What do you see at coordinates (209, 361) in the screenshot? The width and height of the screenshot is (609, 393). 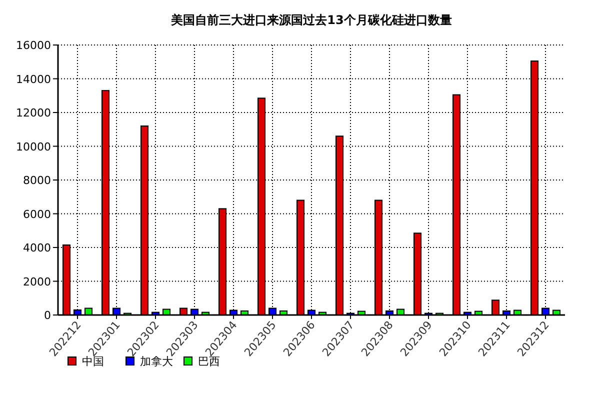 I see `legend-label: 巴西` at bounding box center [209, 361].